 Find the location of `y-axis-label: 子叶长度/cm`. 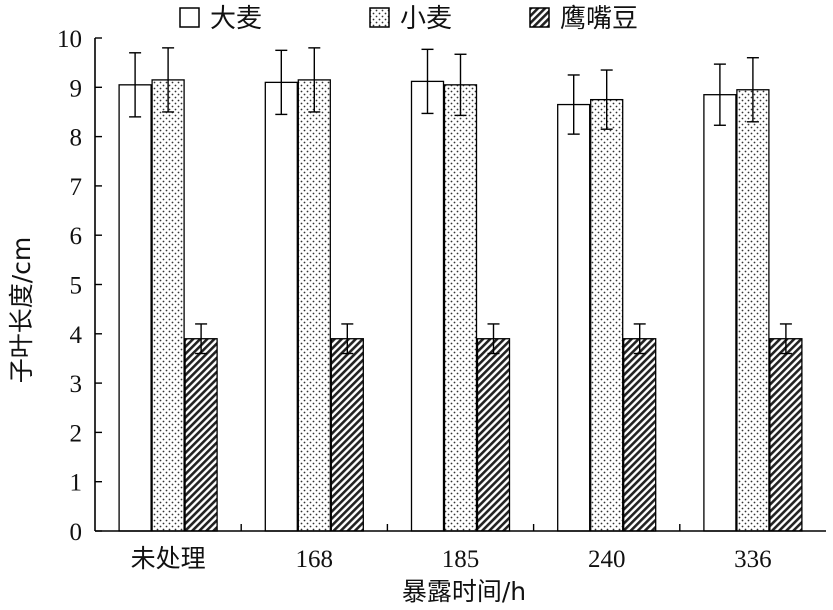

y-axis-label: 子叶长度/cm is located at coordinates (21, 310).